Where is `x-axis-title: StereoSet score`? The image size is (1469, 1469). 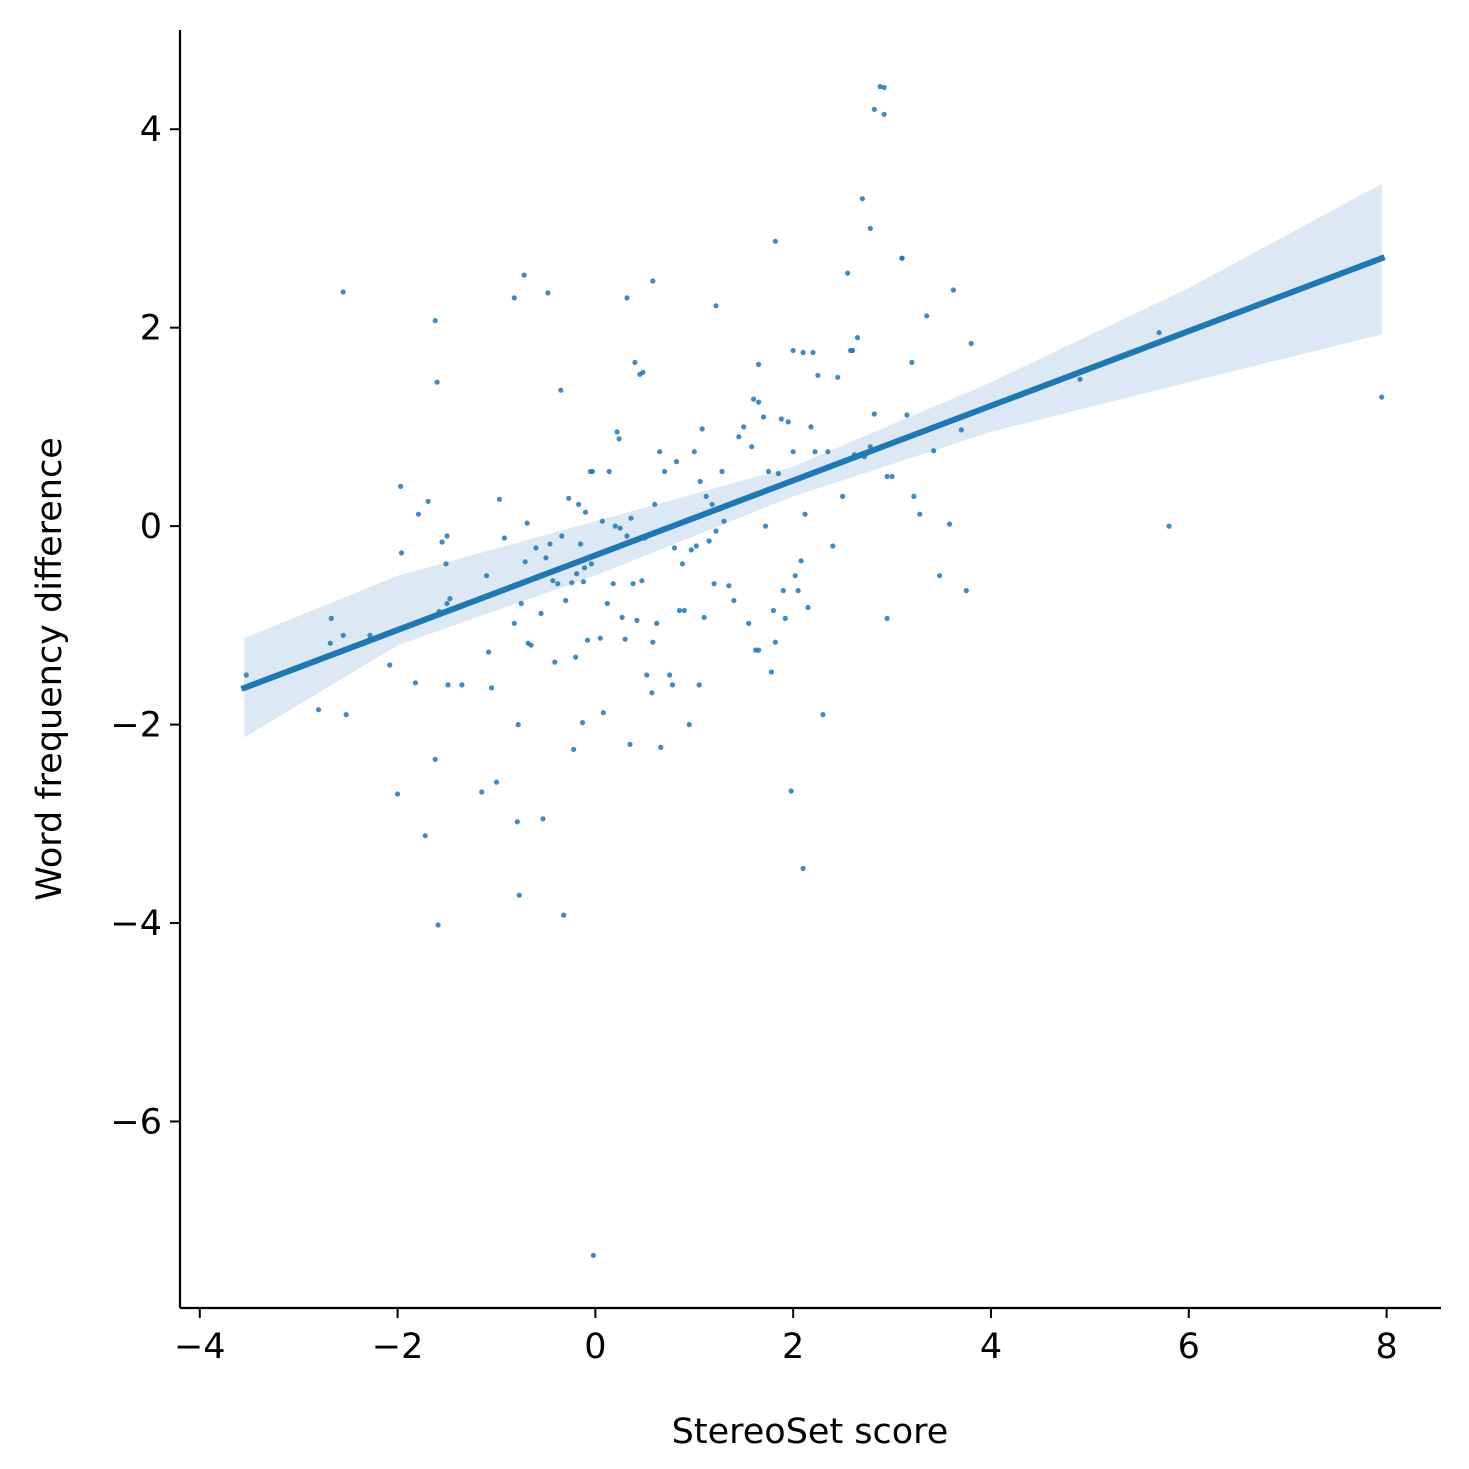 x-axis-title: StereoSet score is located at coordinates (810, 1432).